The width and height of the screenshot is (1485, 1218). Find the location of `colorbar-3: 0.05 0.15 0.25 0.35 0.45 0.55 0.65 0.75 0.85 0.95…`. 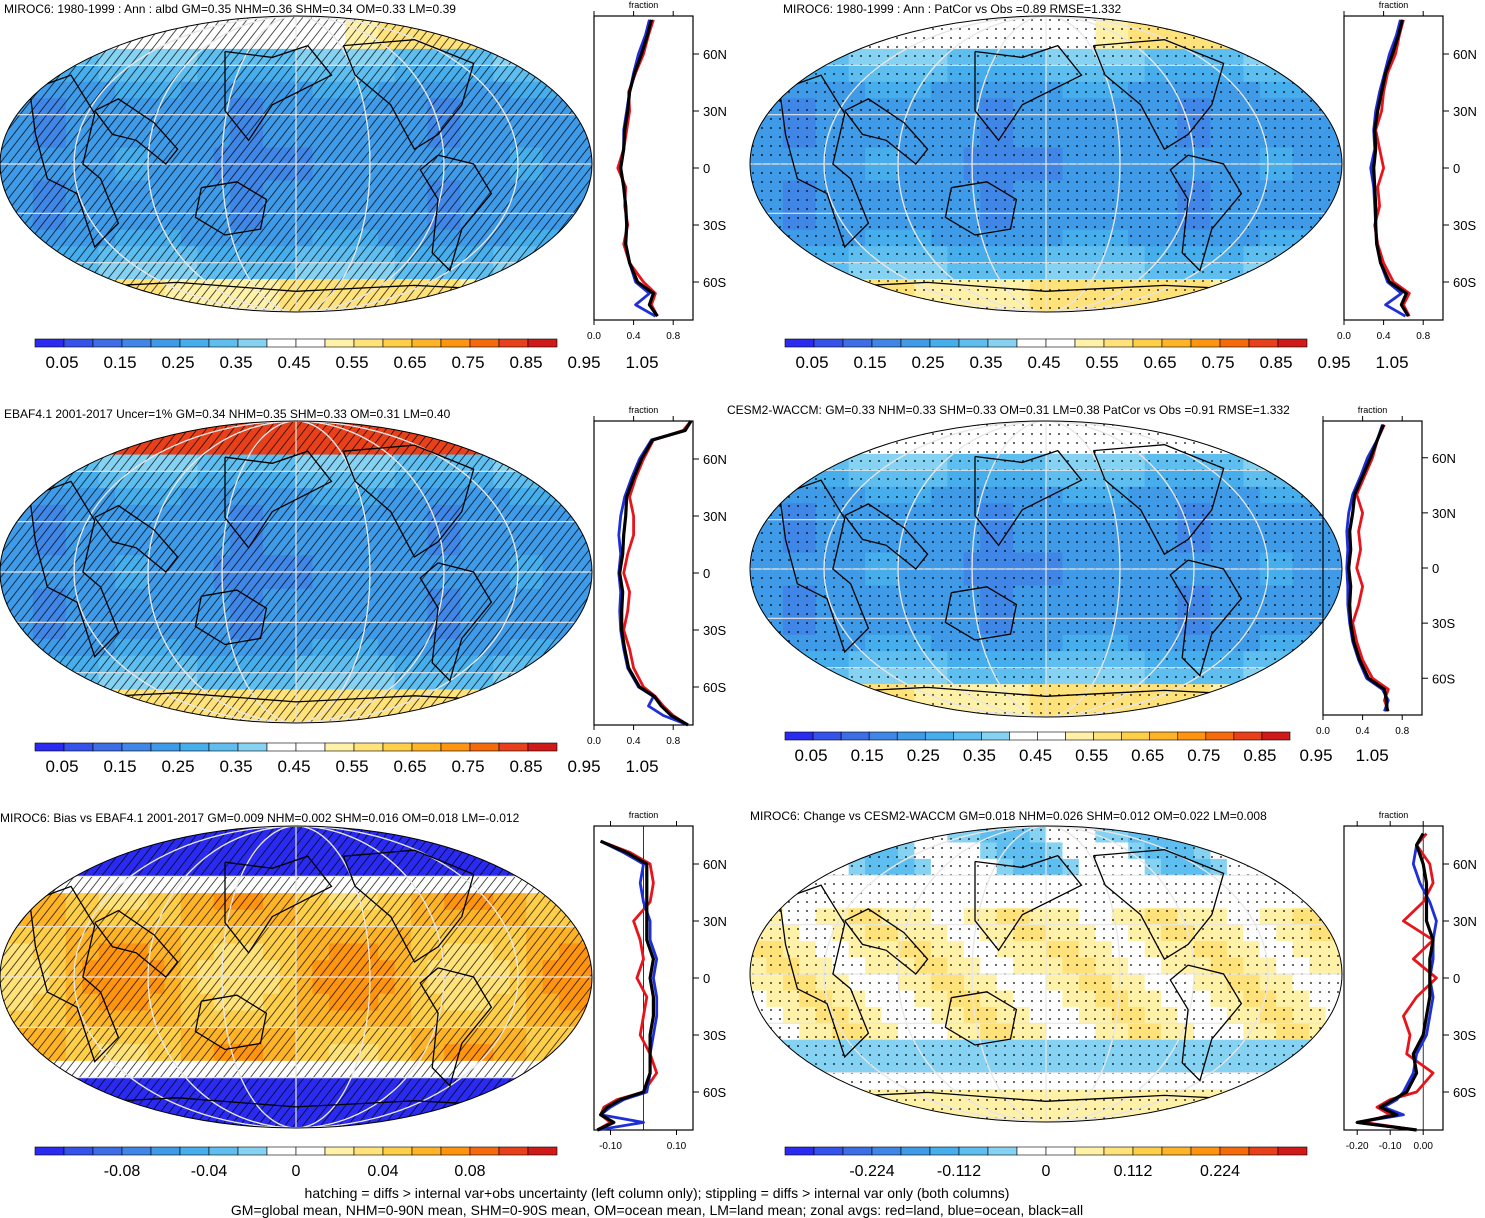

colorbar-3: 0.05 0.15 0.25 0.35 0.45 0.55 0.65 0.75 0.85 0.95… is located at coordinates (346, 759).